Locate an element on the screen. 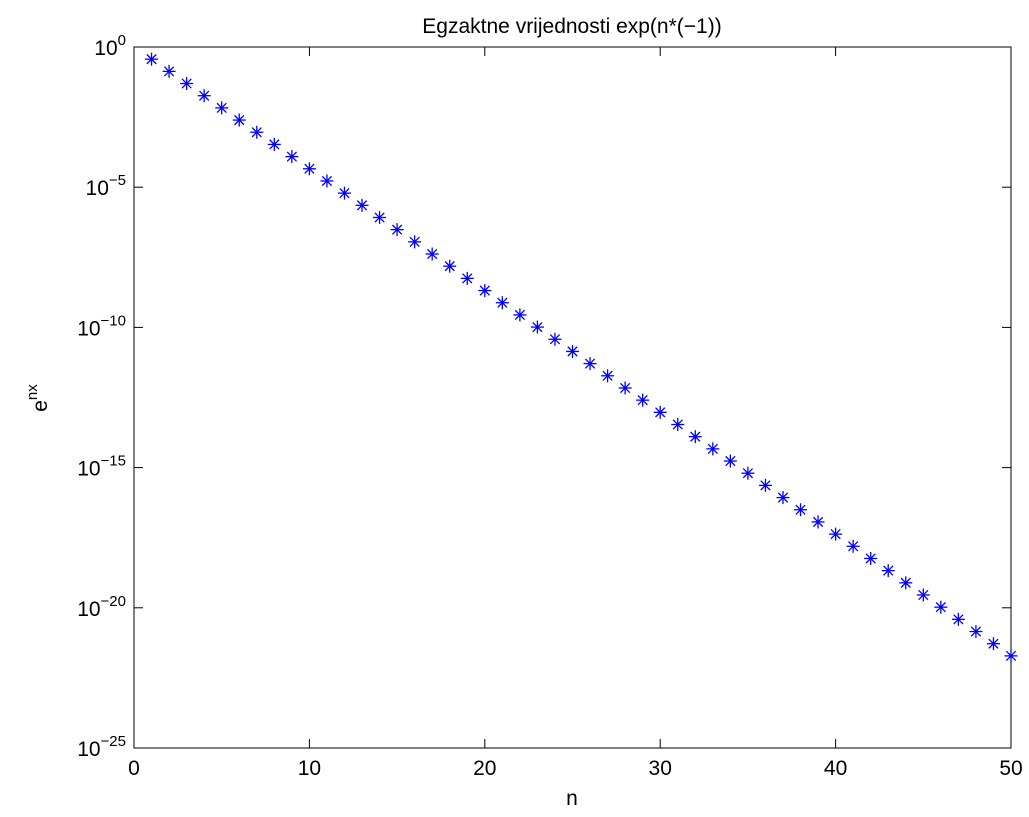 The height and width of the screenshot is (817, 1029). y-axis-label: enx is located at coordinates (38, 398).